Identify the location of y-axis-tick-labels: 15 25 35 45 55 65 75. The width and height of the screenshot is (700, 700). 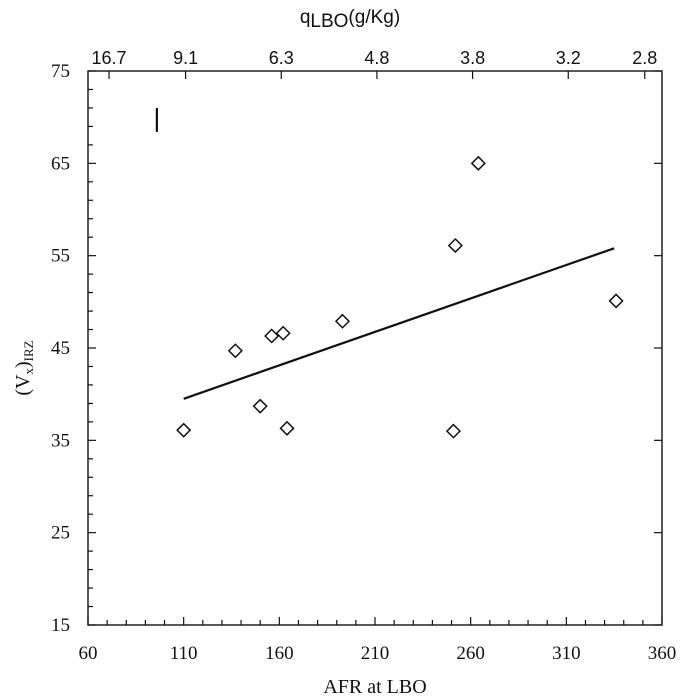
(60, 348).